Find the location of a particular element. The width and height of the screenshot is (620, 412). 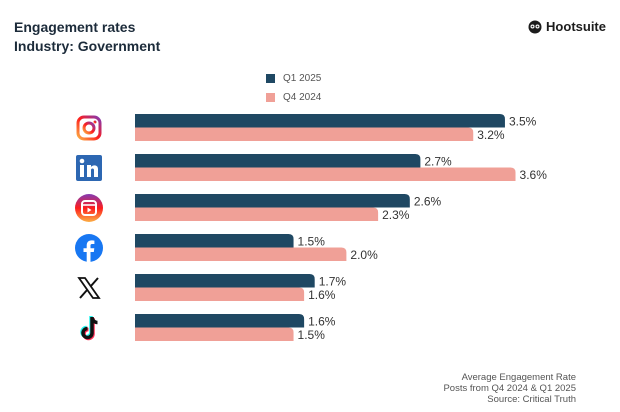

data-label: 2.7% is located at coordinates (438, 162).